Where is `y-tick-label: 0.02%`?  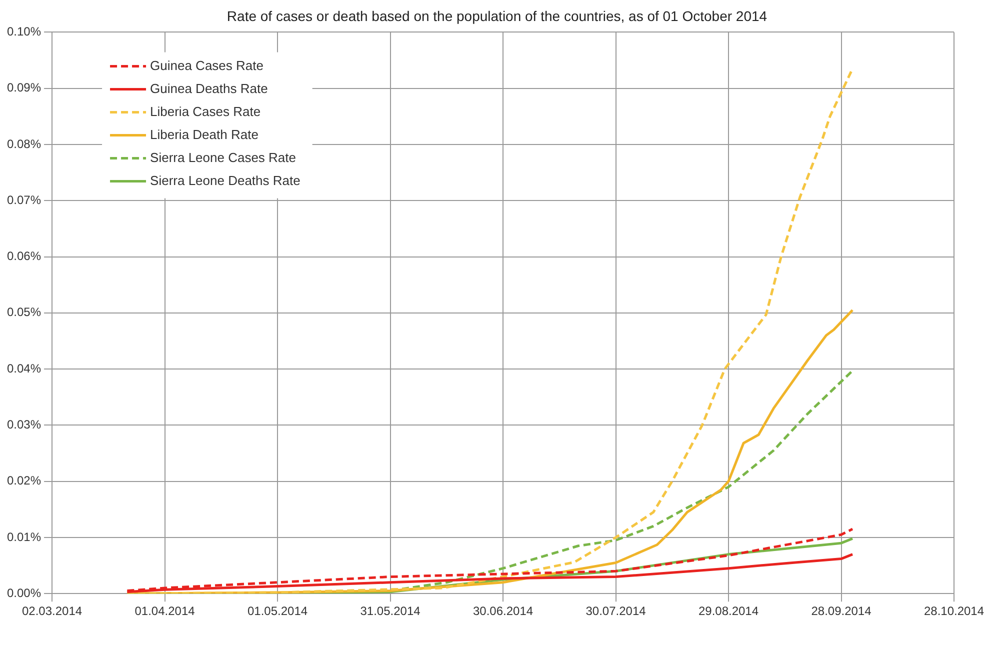 y-tick-label: 0.02% is located at coordinates (24, 481).